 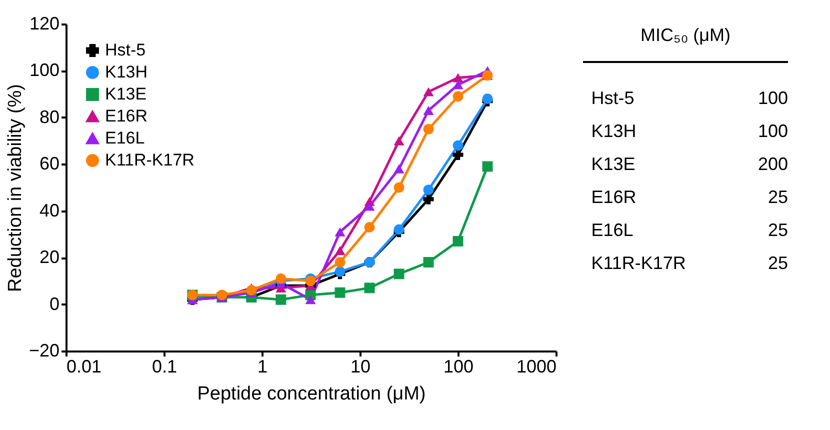 What do you see at coordinates (262, 366) in the screenshot?
I see `x-tick-label: 1` at bounding box center [262, 366].